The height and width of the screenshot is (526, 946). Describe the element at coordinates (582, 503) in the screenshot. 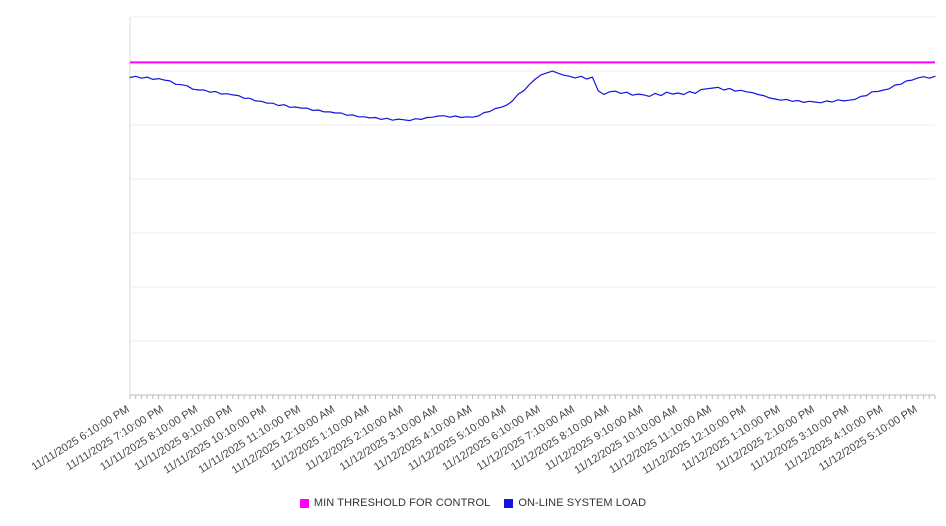

I see `legend-label-system-load: ON-LINE SYSTEM LOAD` at that location.